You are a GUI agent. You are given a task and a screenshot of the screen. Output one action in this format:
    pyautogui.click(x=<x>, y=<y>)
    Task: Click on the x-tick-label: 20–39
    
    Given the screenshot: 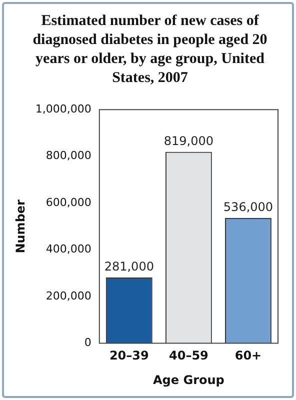 What is the action you would take?
    pyautogui.click(x=129, y=355)
    